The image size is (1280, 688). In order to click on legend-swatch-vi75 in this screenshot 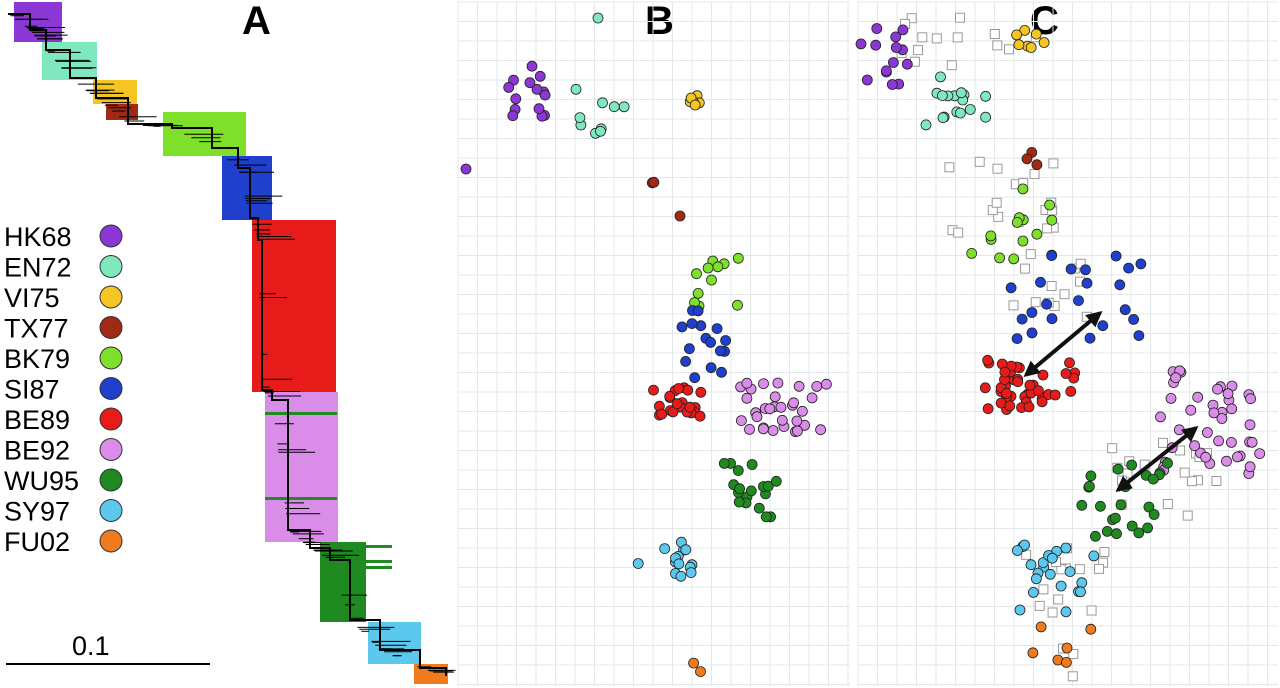, I will do `click(111, 297)`.